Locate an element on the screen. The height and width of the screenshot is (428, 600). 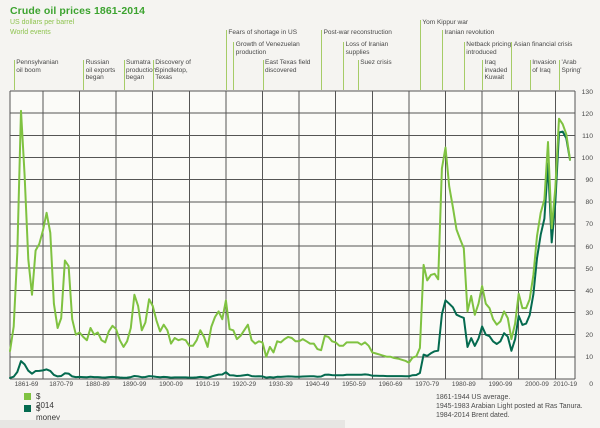
event-label: Growth of Venezuelan production is located at coordinates (267, 48).